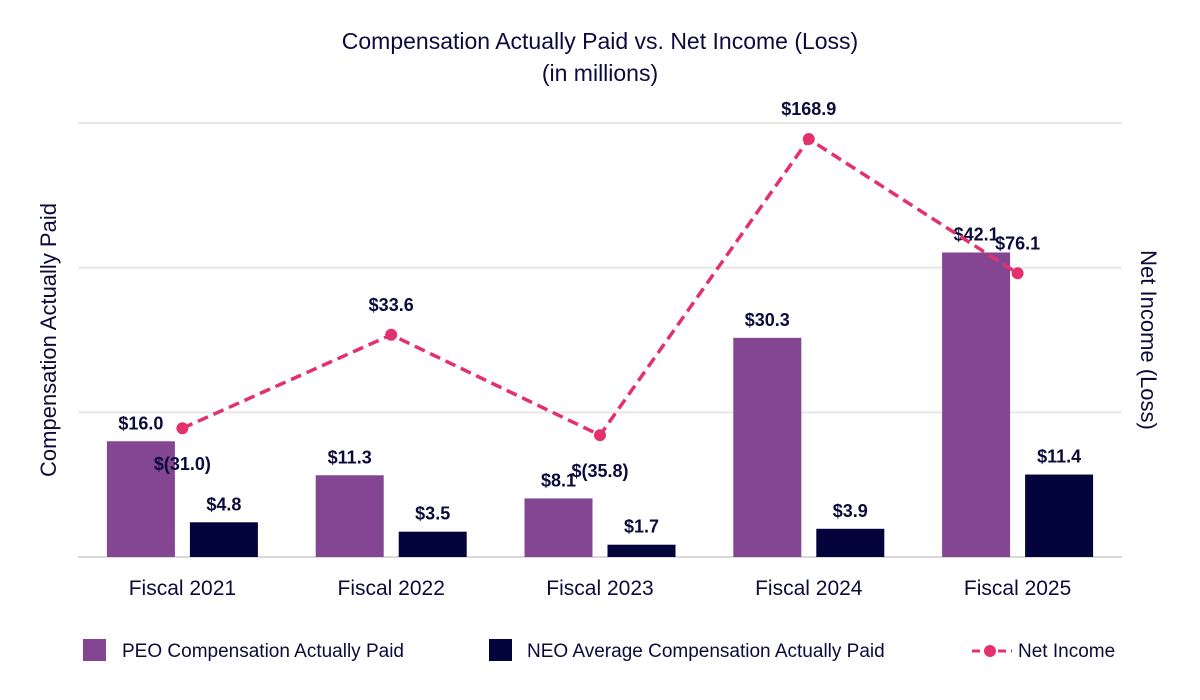 The image size is (1200, 700). Describe the element at coordinates (182, 464) in the screenshot. I see `data-label-net-income: $(31.0)` at that location.